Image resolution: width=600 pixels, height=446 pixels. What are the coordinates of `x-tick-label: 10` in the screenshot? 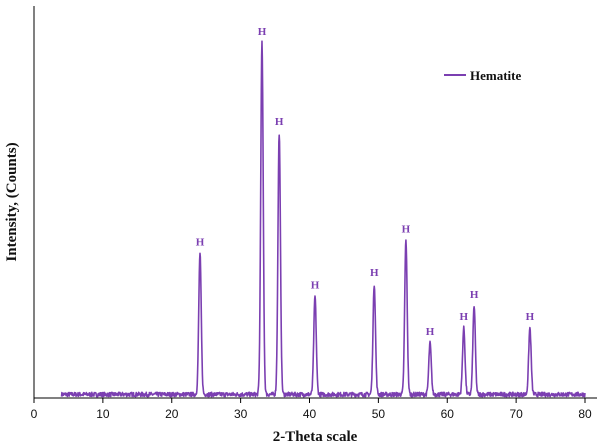 It's located at (103, 414).